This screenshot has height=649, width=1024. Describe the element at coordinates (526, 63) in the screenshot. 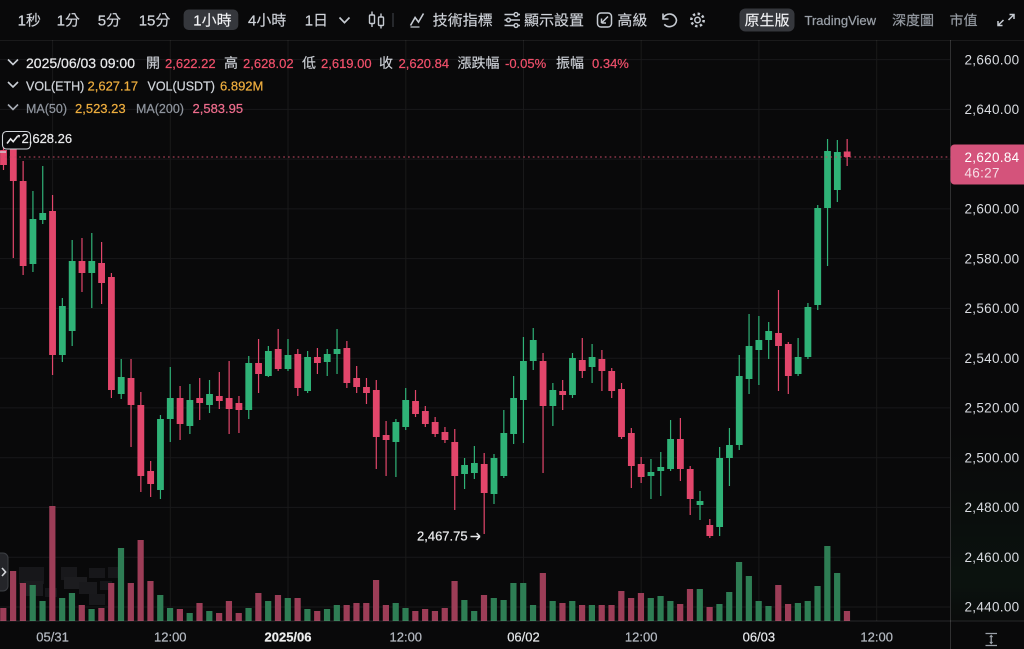

I see `svg-text: -0.05%` at that location.